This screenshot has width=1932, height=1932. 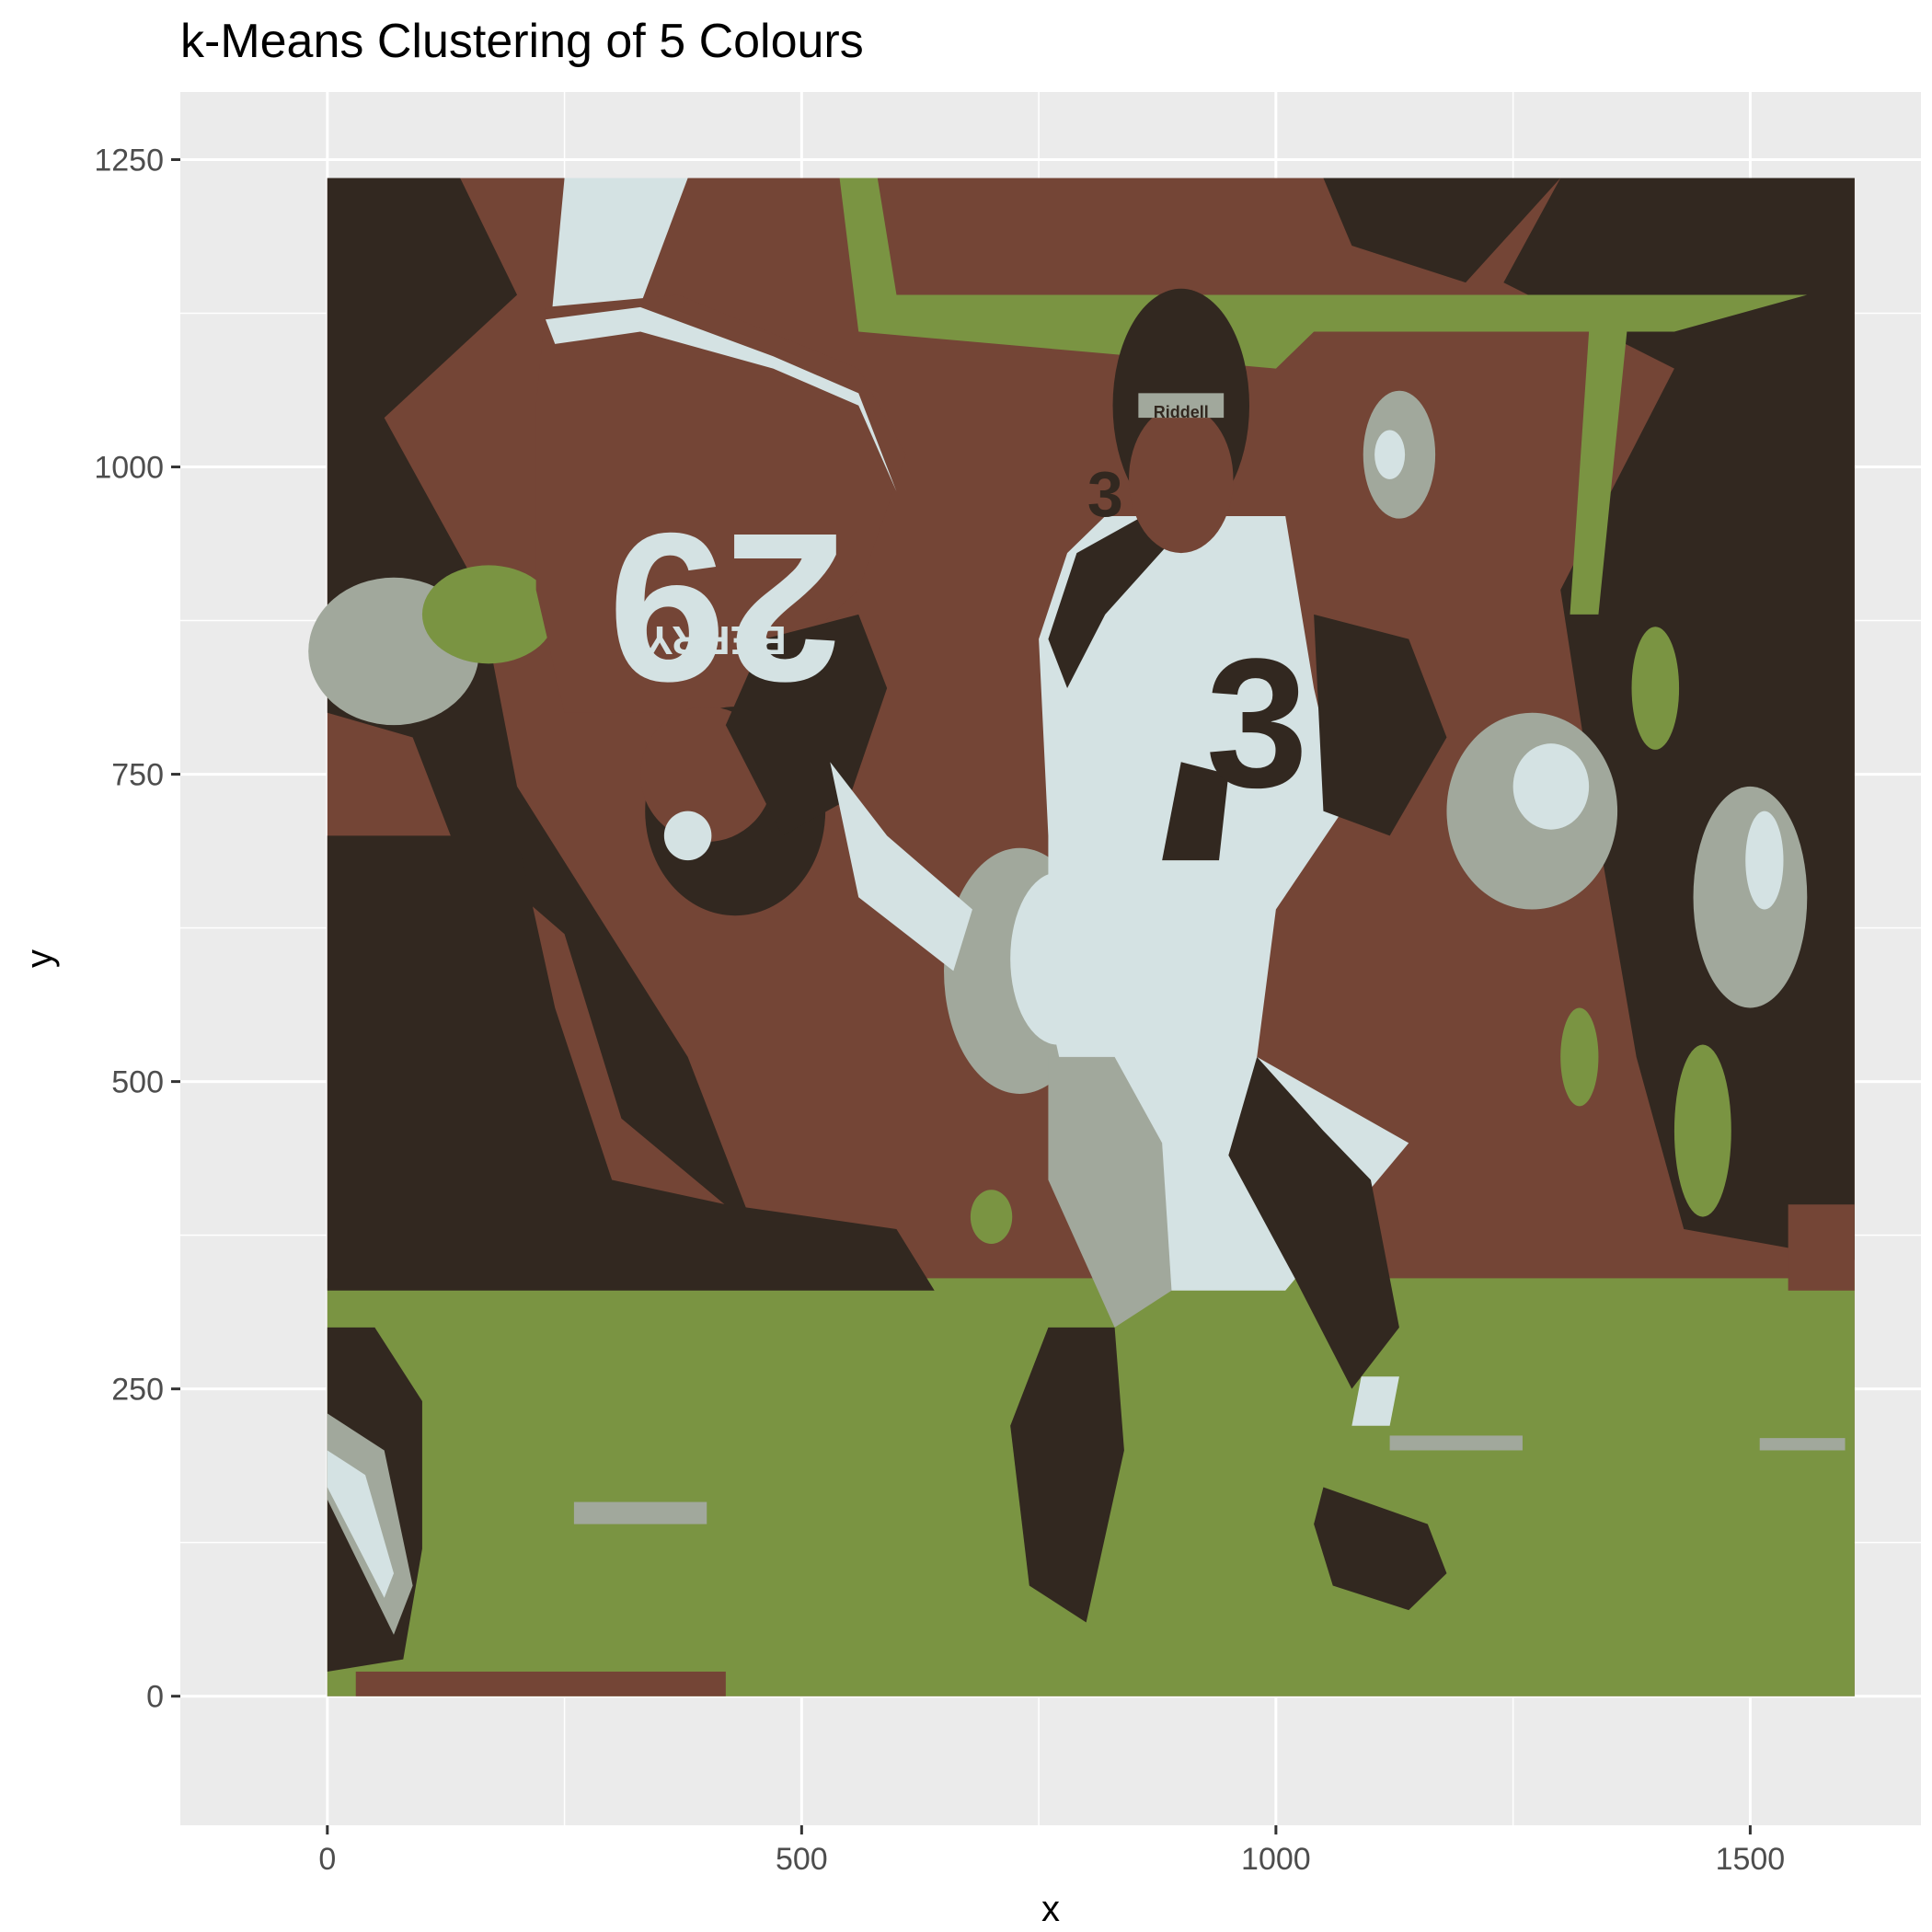 What do you see at coordinates (155, 1697) in the screenshot?
I see `y-tick-label: 0` at bounding box center [155, 1697].